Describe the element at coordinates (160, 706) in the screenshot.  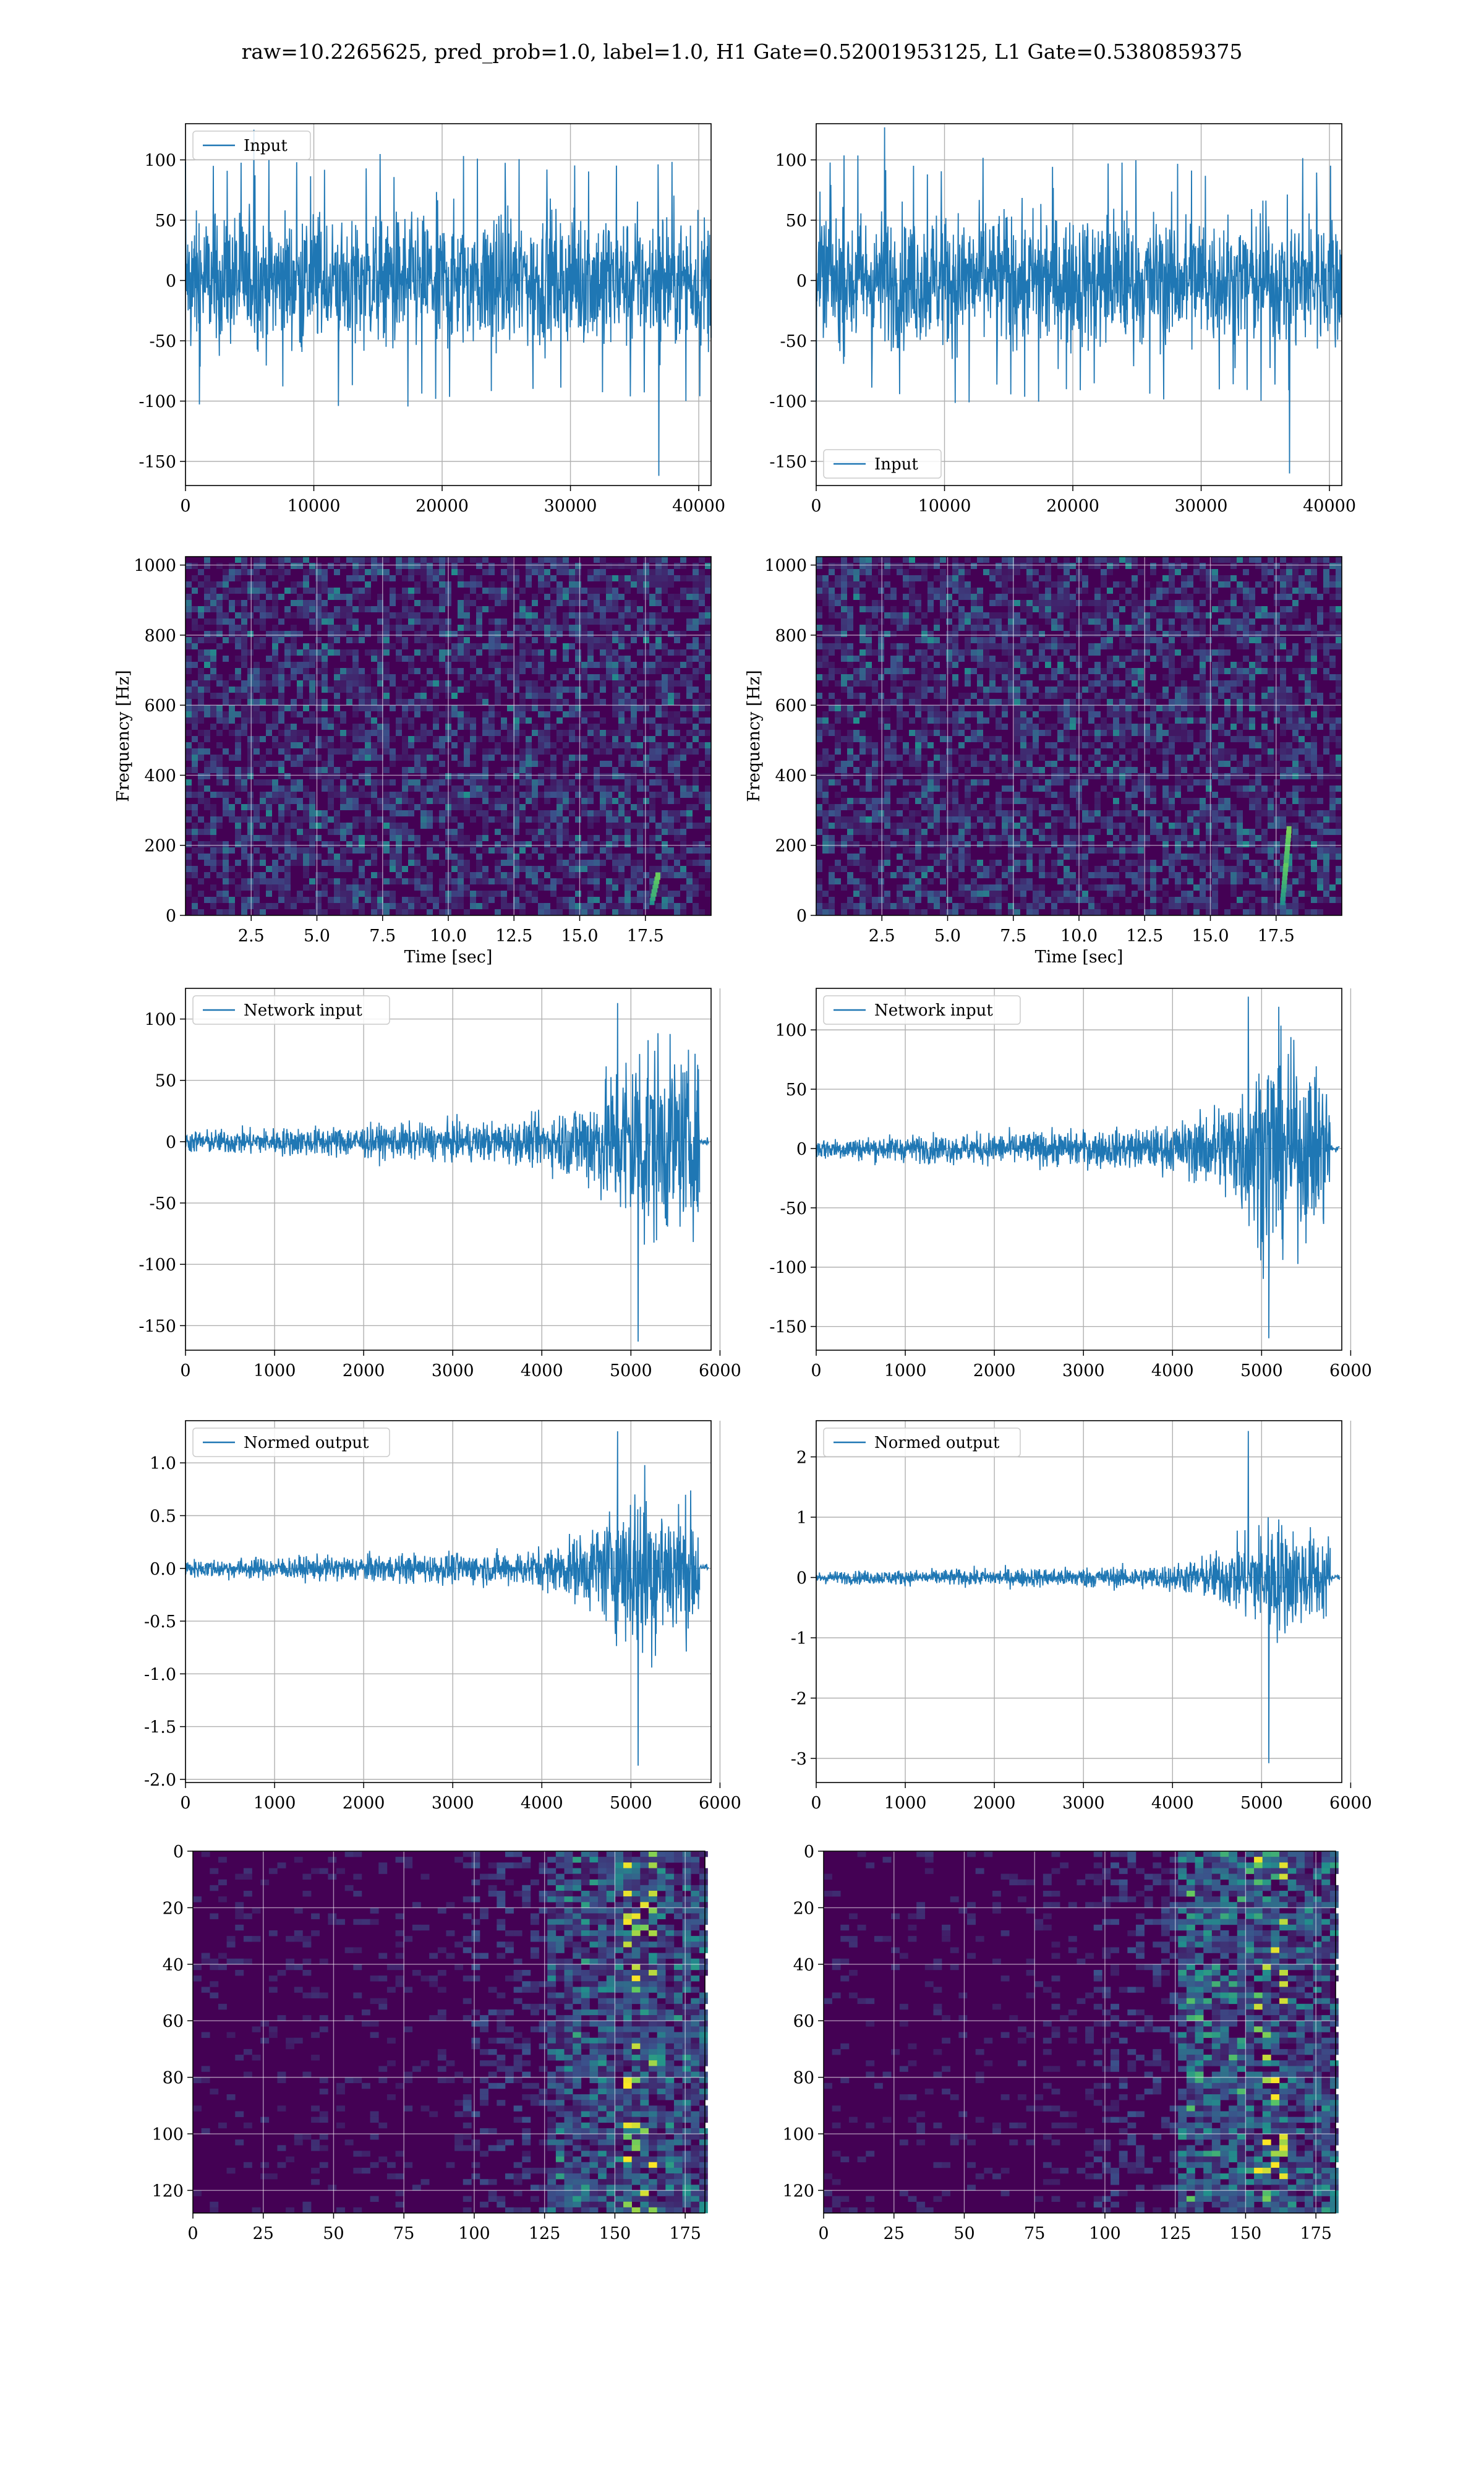
I see `y-tick-label: 600` at that location.